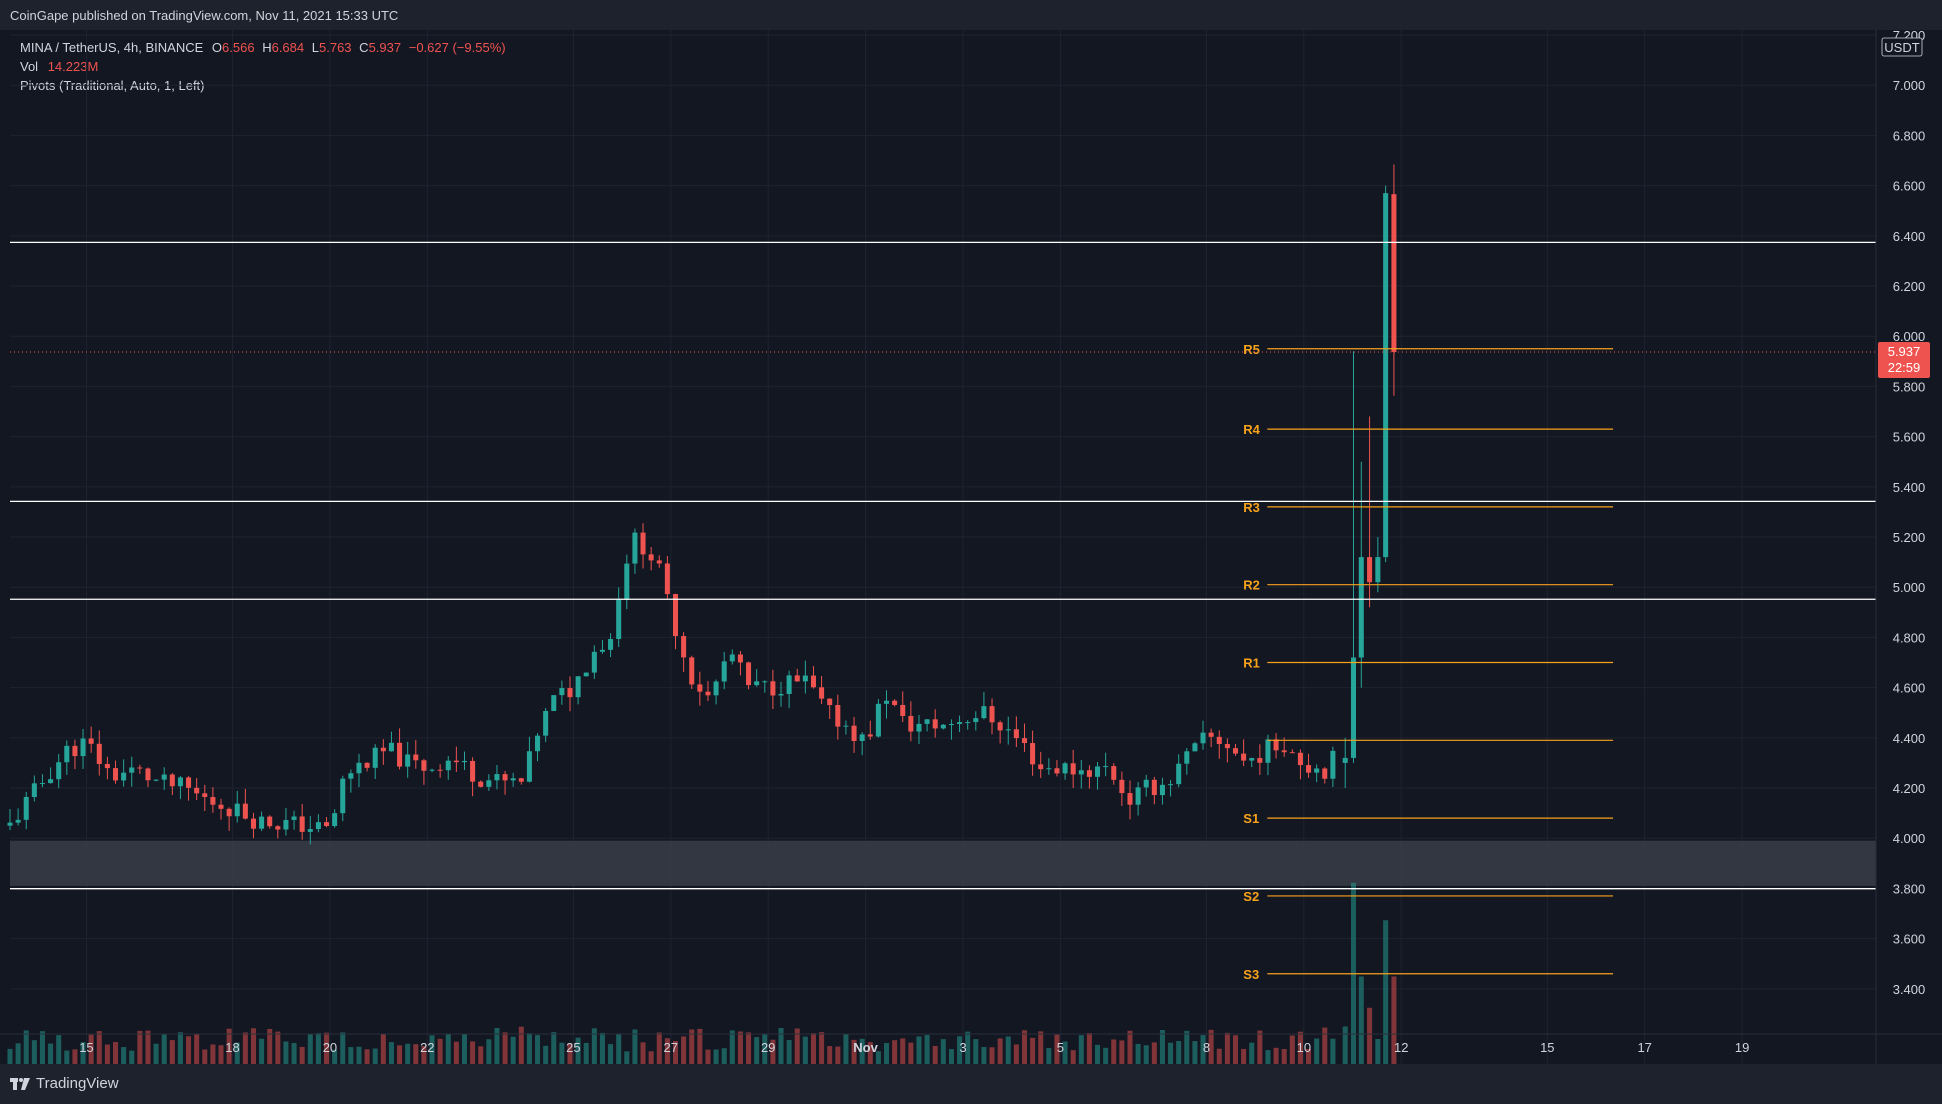  Describe the element at coordinates (1251, 818) in the screenshot. I see `pivot-label-s1: S1` at that location.